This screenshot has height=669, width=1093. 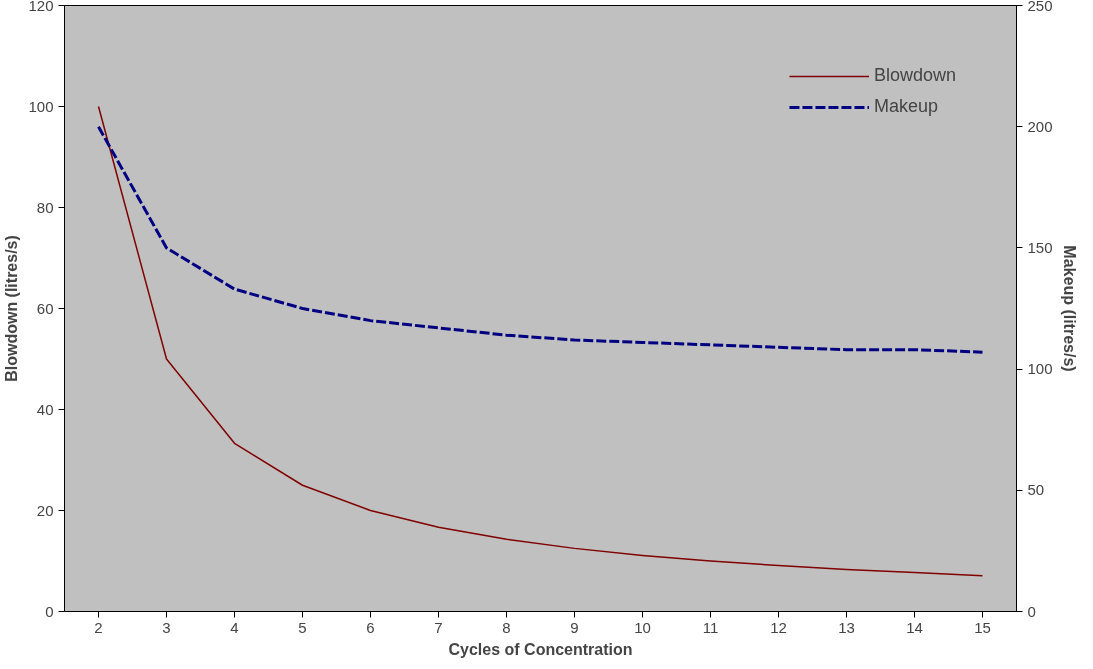 What do you see at coordinates (1031, 611) in the screenshot?
I see `y2-tick-label: 0` at bounding box center [1031, 611].